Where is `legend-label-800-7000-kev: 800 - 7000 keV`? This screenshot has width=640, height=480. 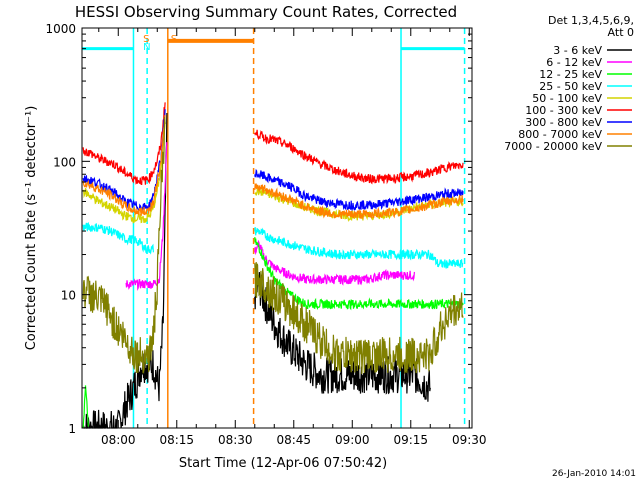
legend-label-800-7000-kev: 800 - 7000 keV is located at coordinates (560, 134).